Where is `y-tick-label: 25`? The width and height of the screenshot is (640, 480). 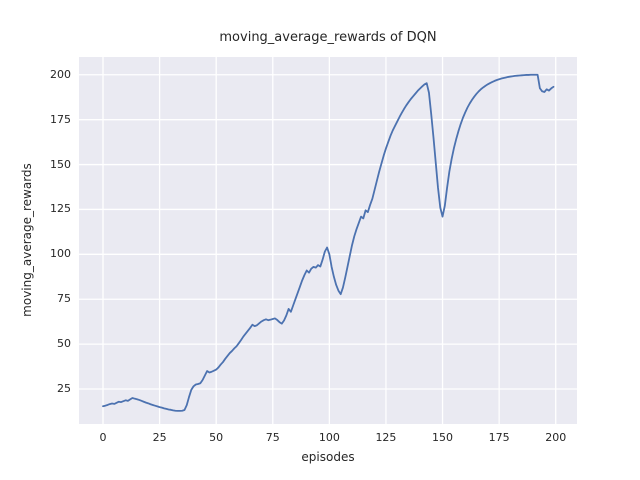 y-tick-label: 25 is located at coordinates (64, 388).